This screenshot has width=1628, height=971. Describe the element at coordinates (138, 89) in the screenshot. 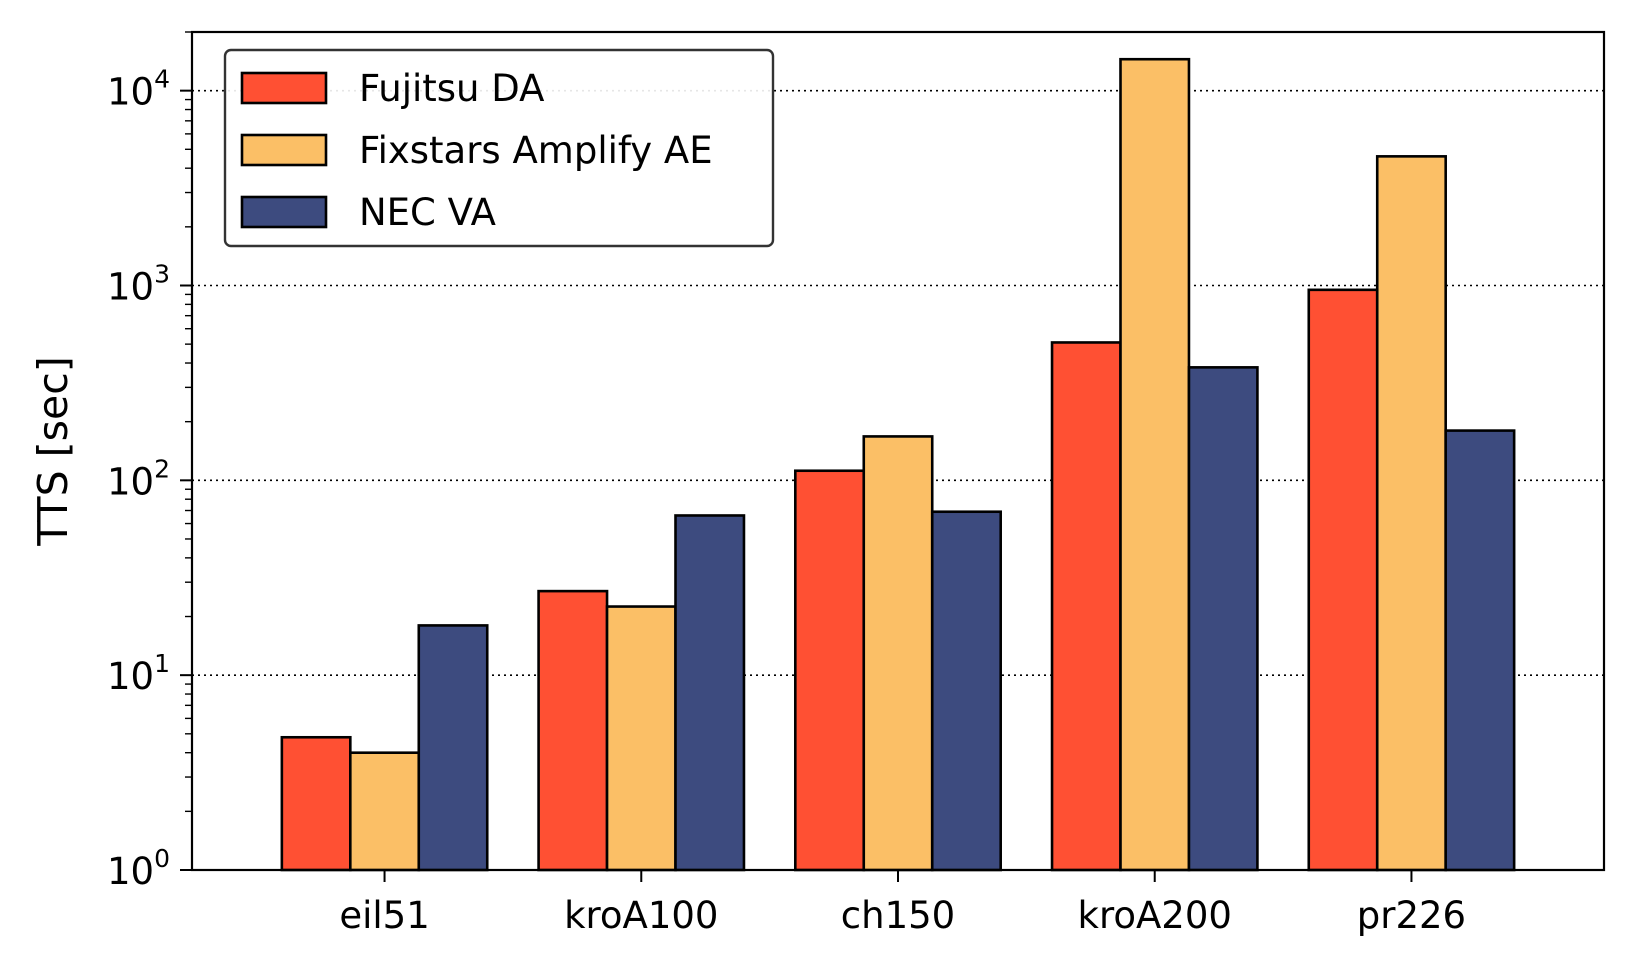

I see `y-tick-label: 10⁴` at that location.